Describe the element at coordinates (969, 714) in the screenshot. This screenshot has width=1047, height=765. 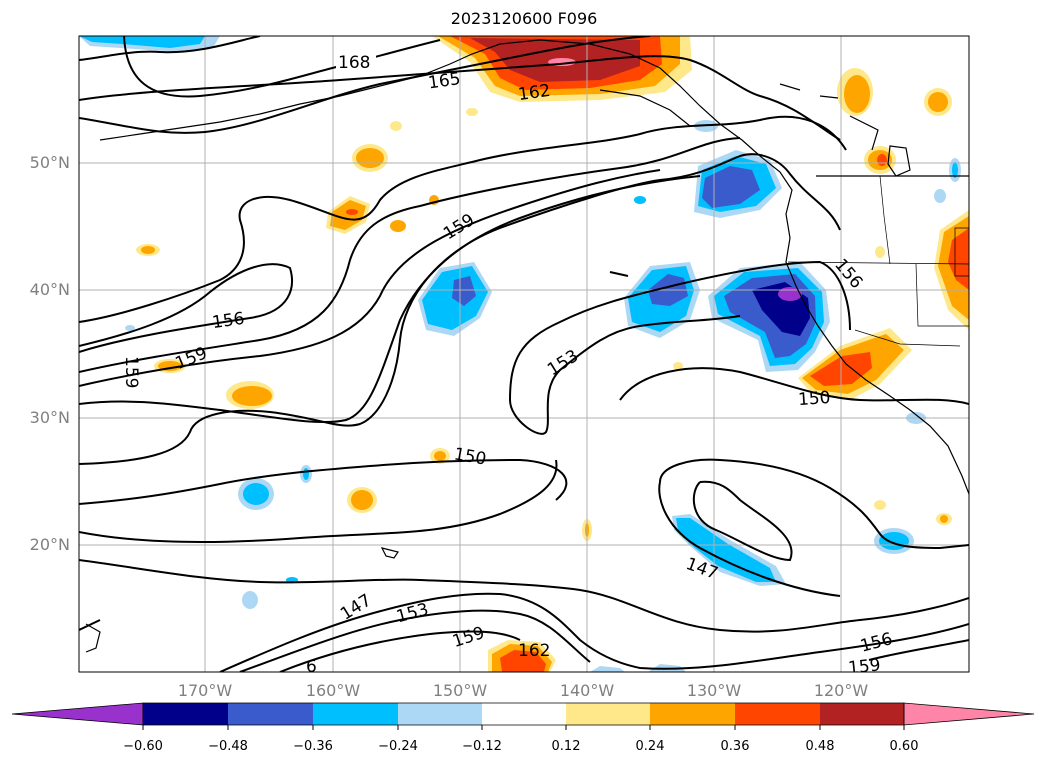
I see `colorbar-extend-high` at that location.